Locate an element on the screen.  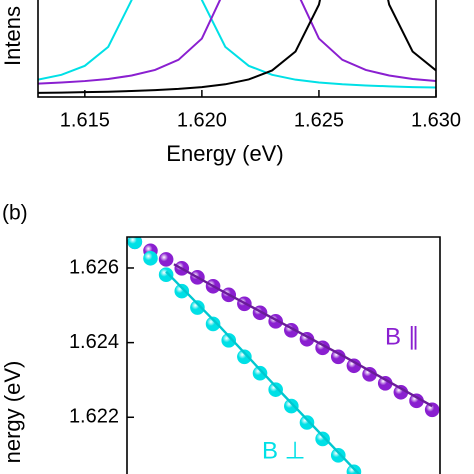
x-tick-label: 1.615 is located at coordinates (85, 120).